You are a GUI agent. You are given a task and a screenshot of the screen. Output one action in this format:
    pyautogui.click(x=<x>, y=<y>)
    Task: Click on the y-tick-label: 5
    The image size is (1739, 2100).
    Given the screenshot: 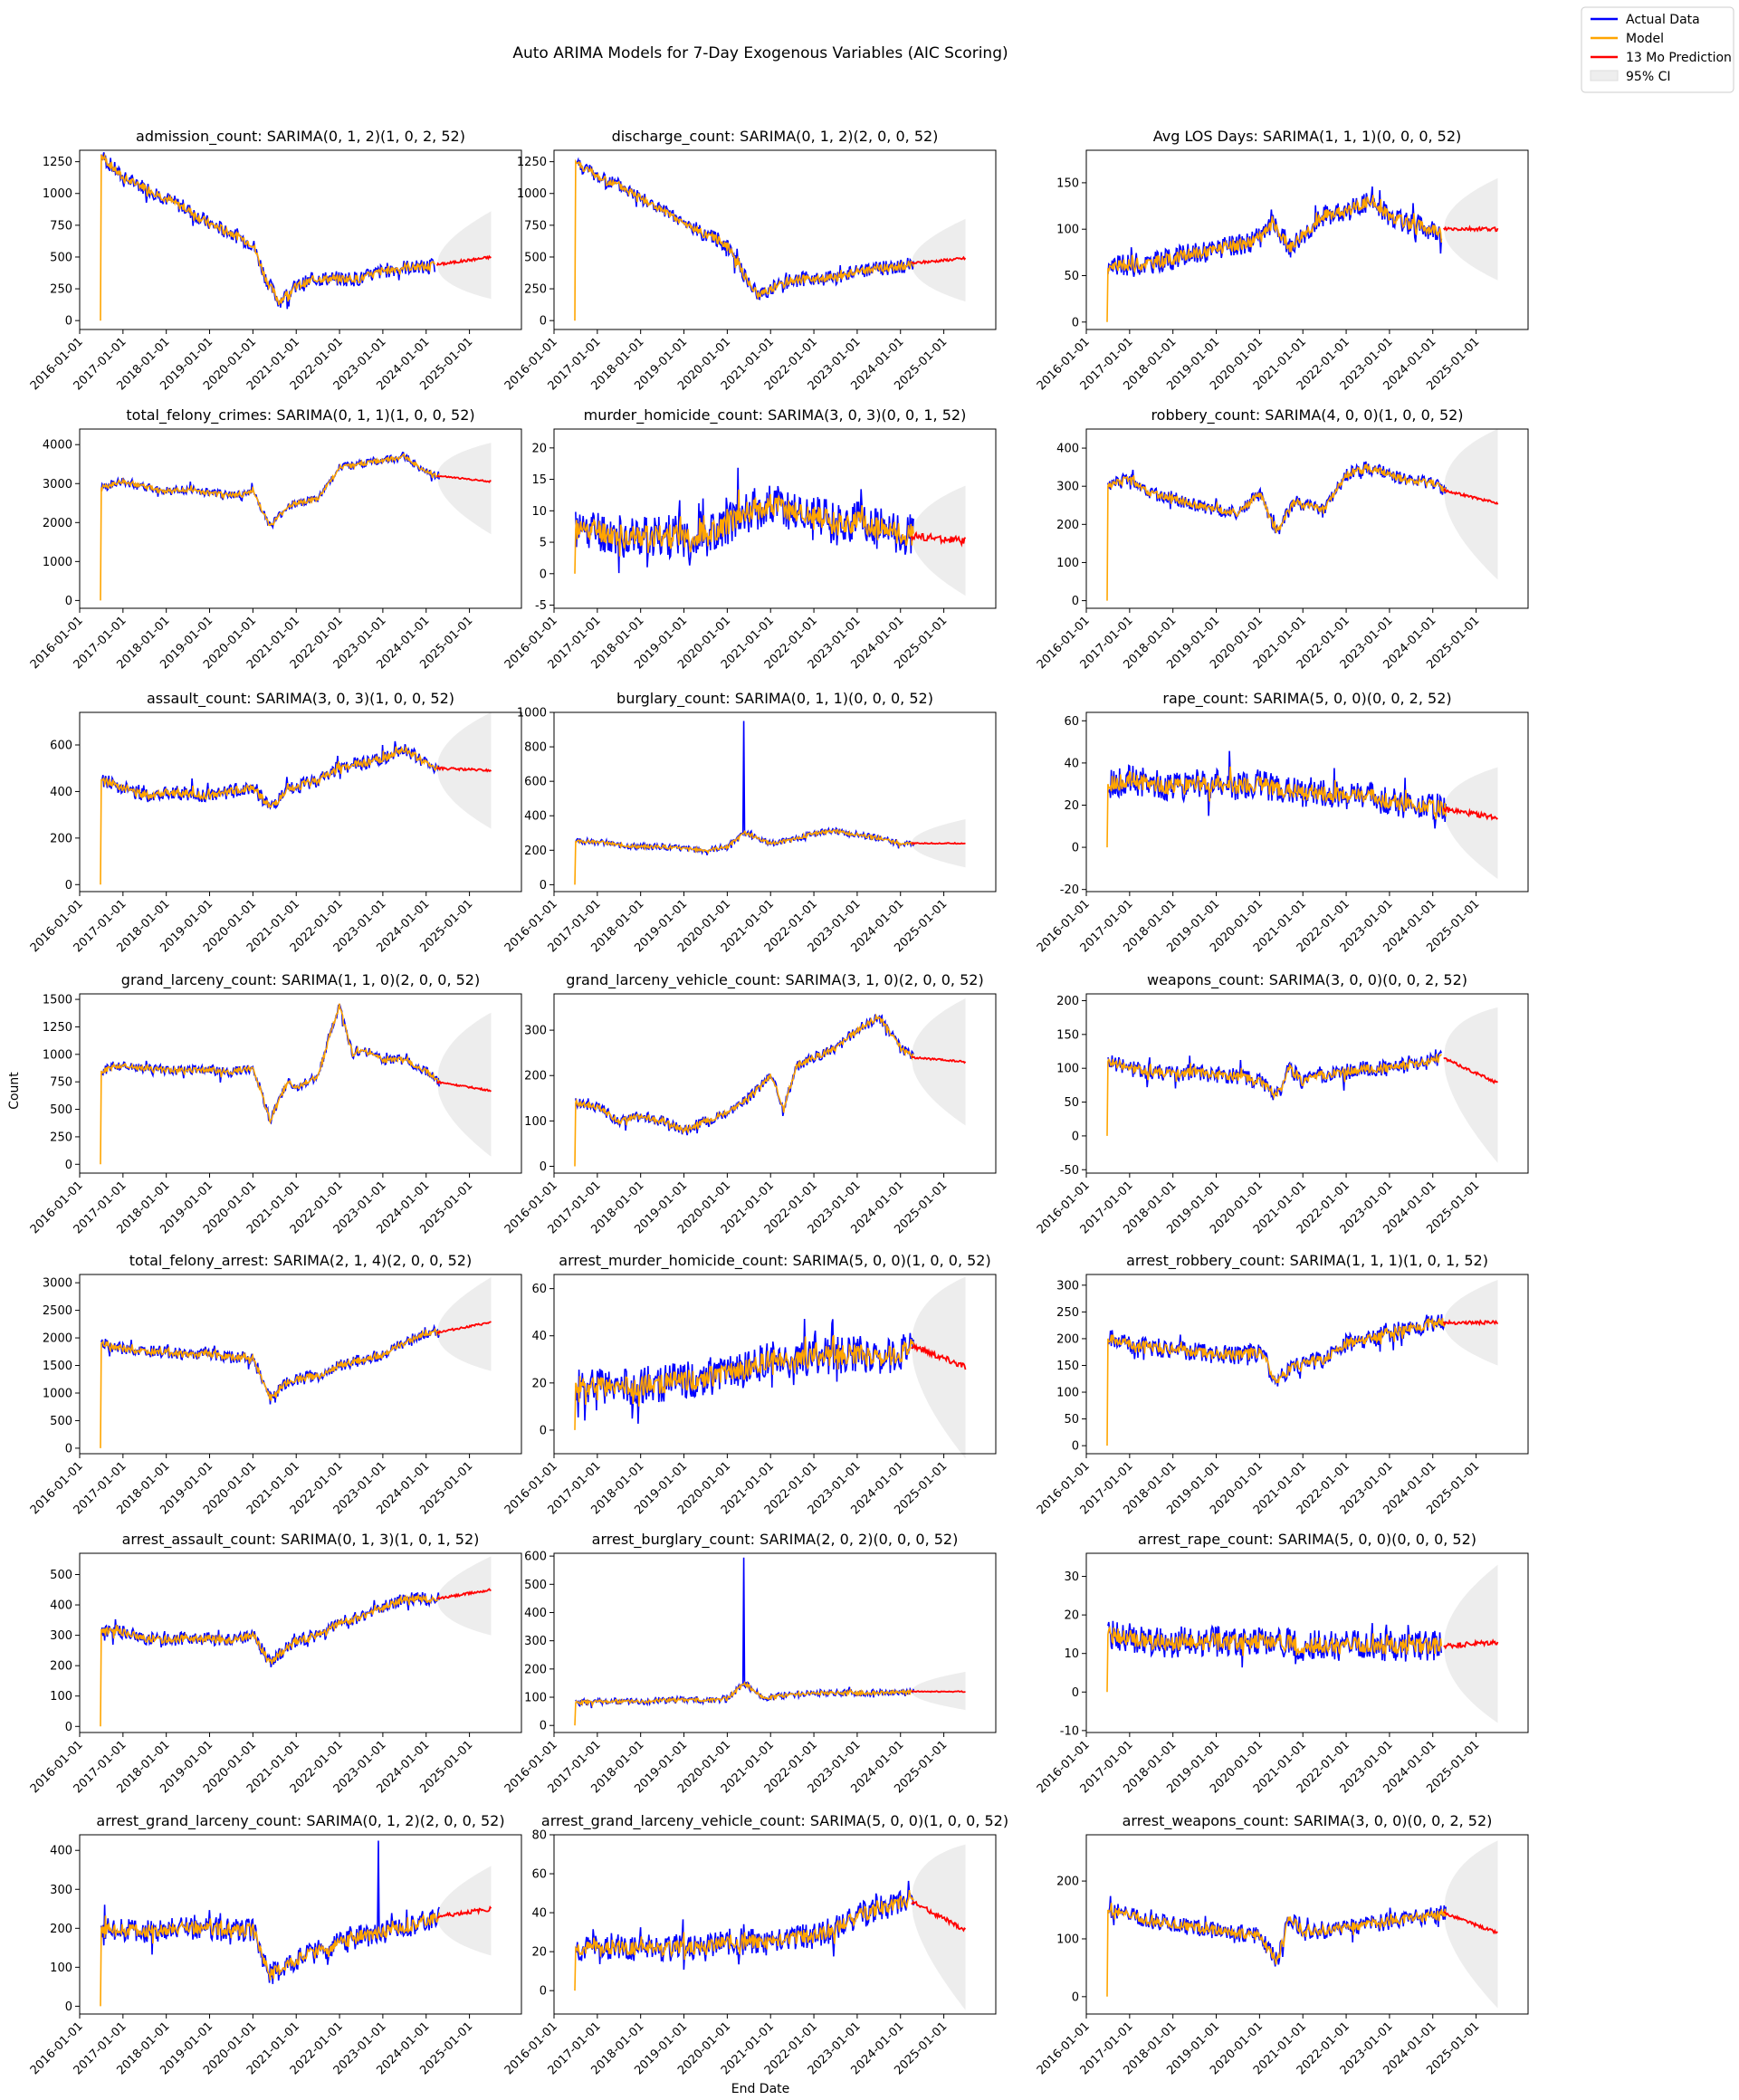 What is the action you would take?
    pyautogui.click(x=543, y=543)
    